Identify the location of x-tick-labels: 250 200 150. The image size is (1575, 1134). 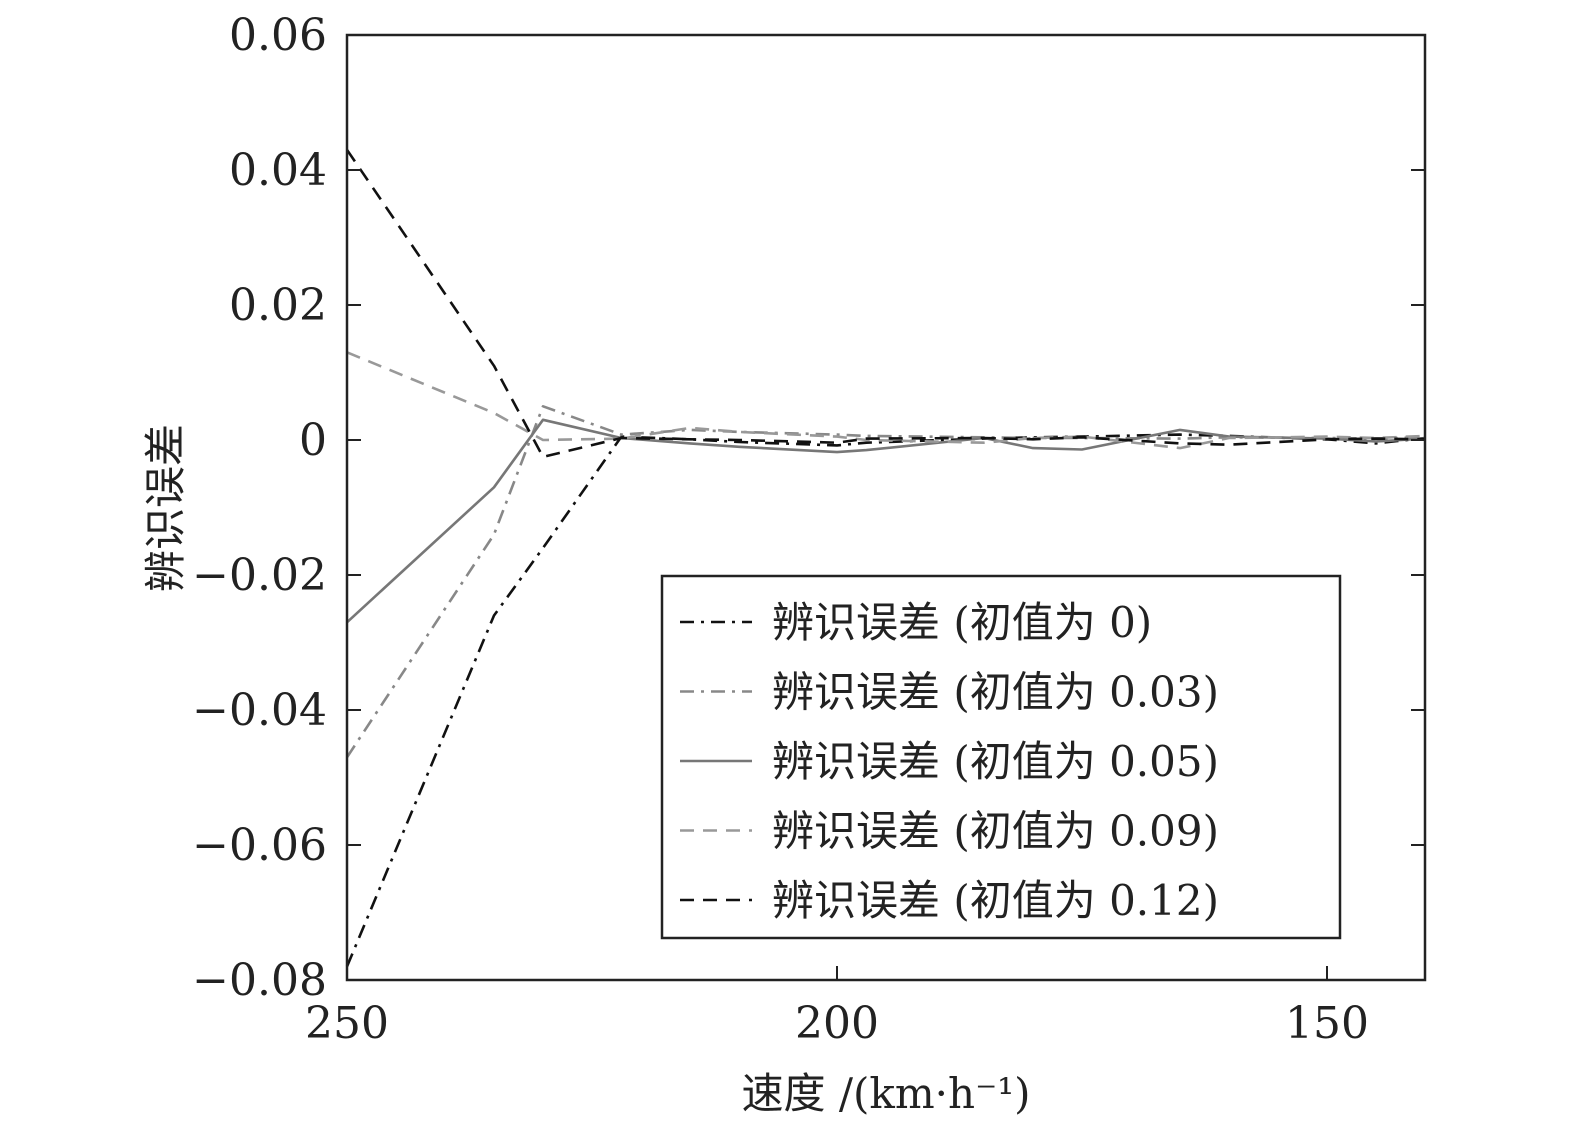
(837, 1023).